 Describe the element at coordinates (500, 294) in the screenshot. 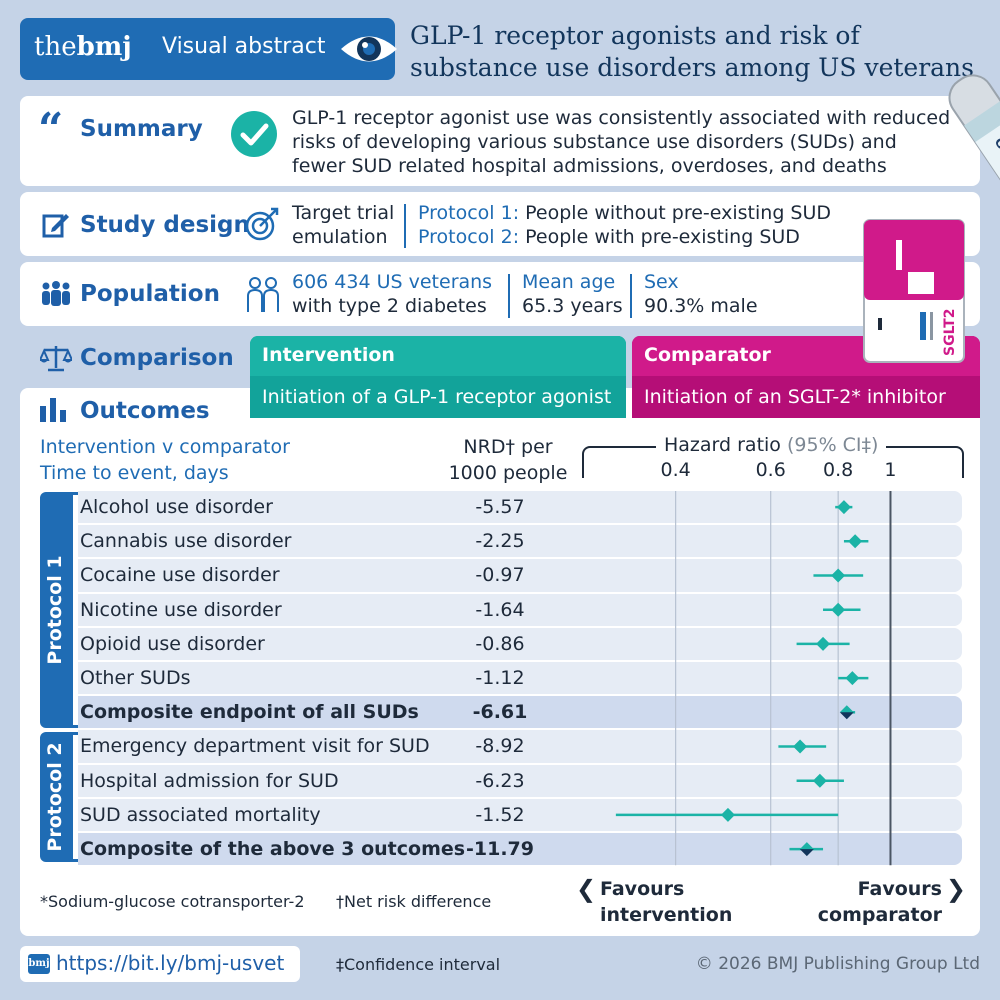

I see `population-card` at that location.